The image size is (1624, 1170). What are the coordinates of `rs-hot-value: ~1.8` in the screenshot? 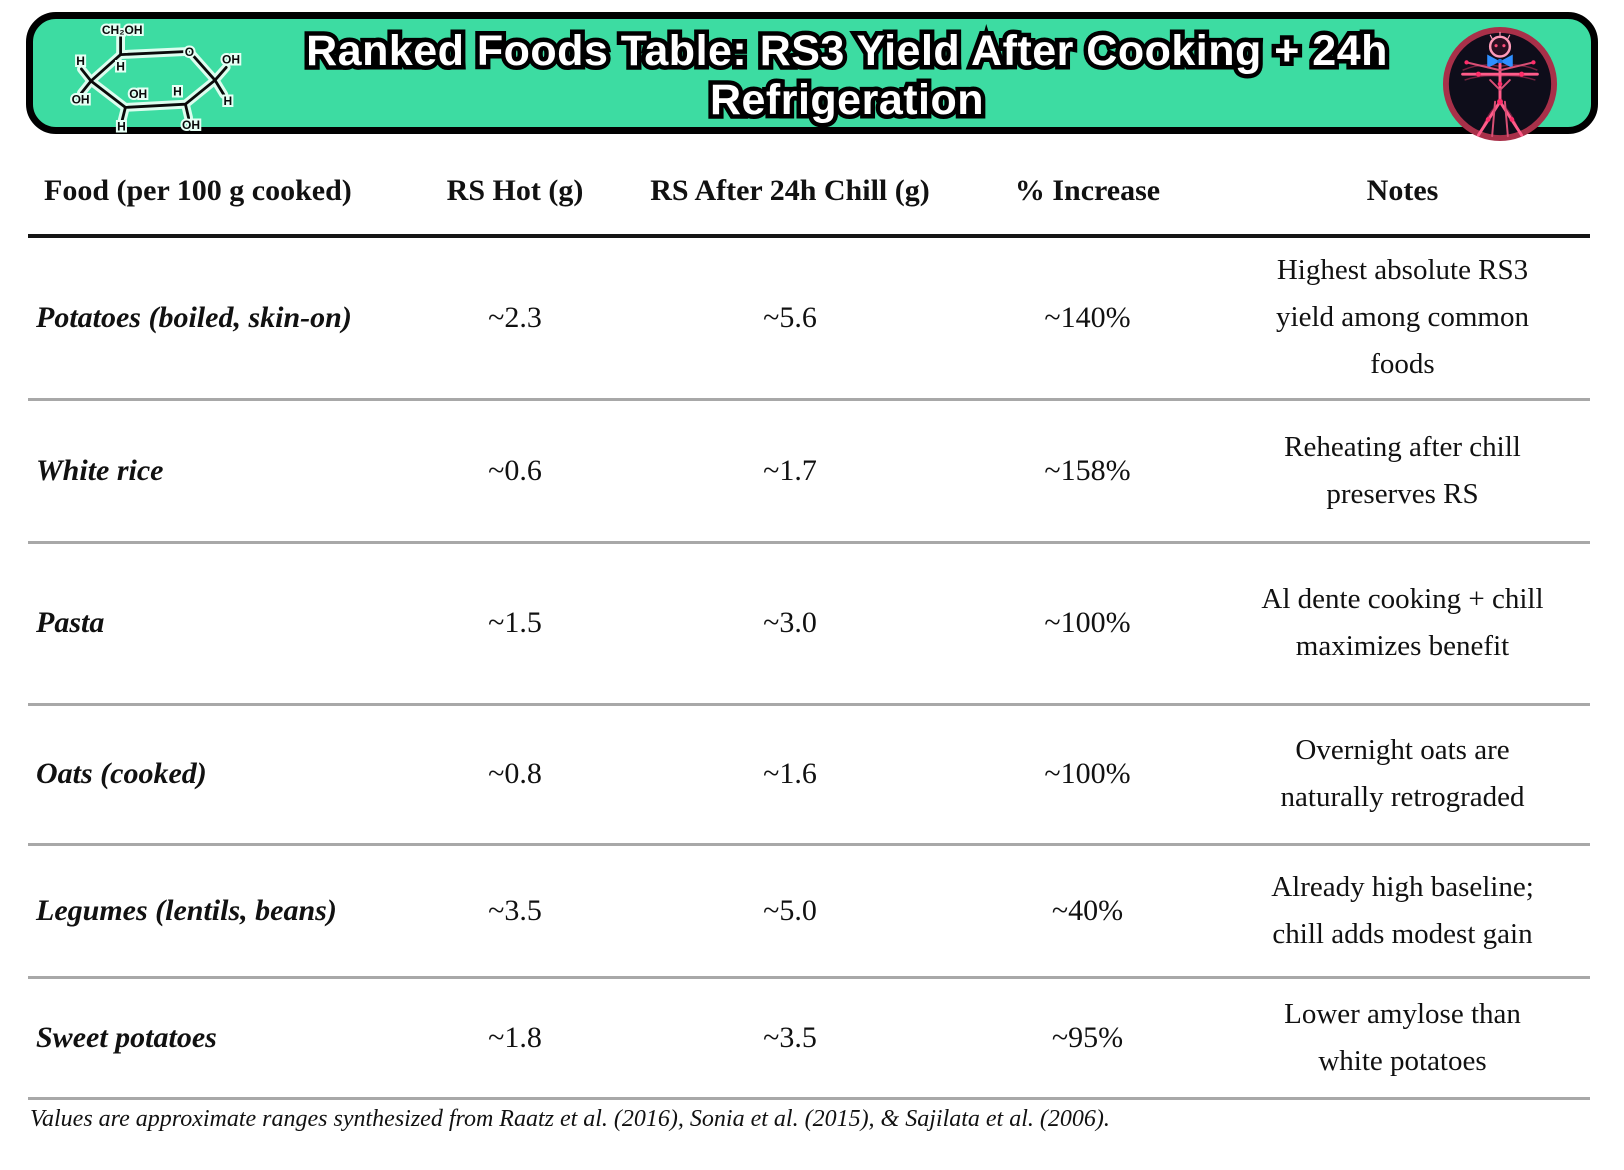 It's located at (515, 1038).